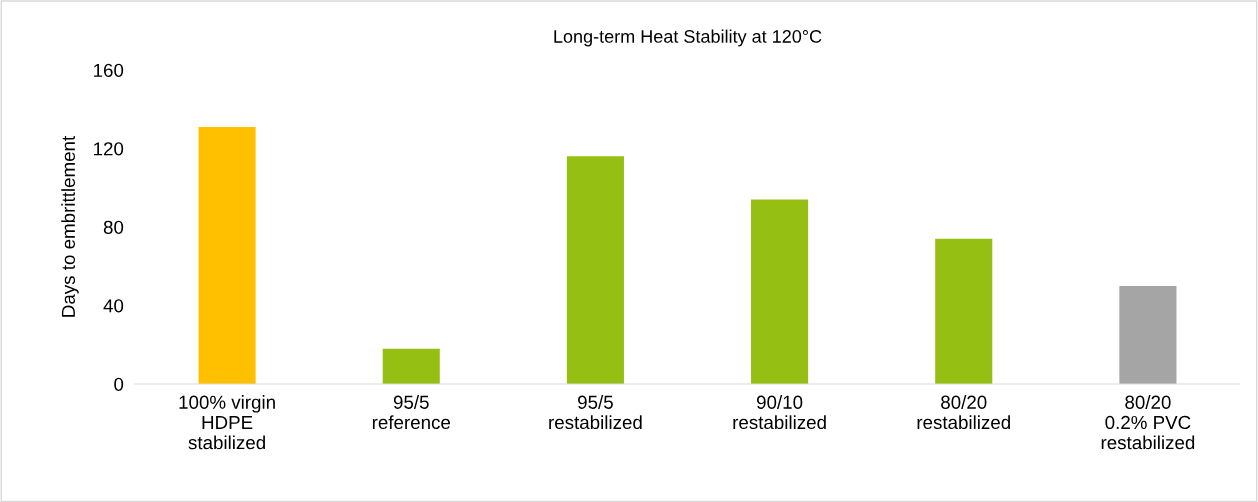 This screenshot has height=502, width=1258. I want to click on x-tick-label: 100% virgin HDPE stabilized, so click(227, 422).